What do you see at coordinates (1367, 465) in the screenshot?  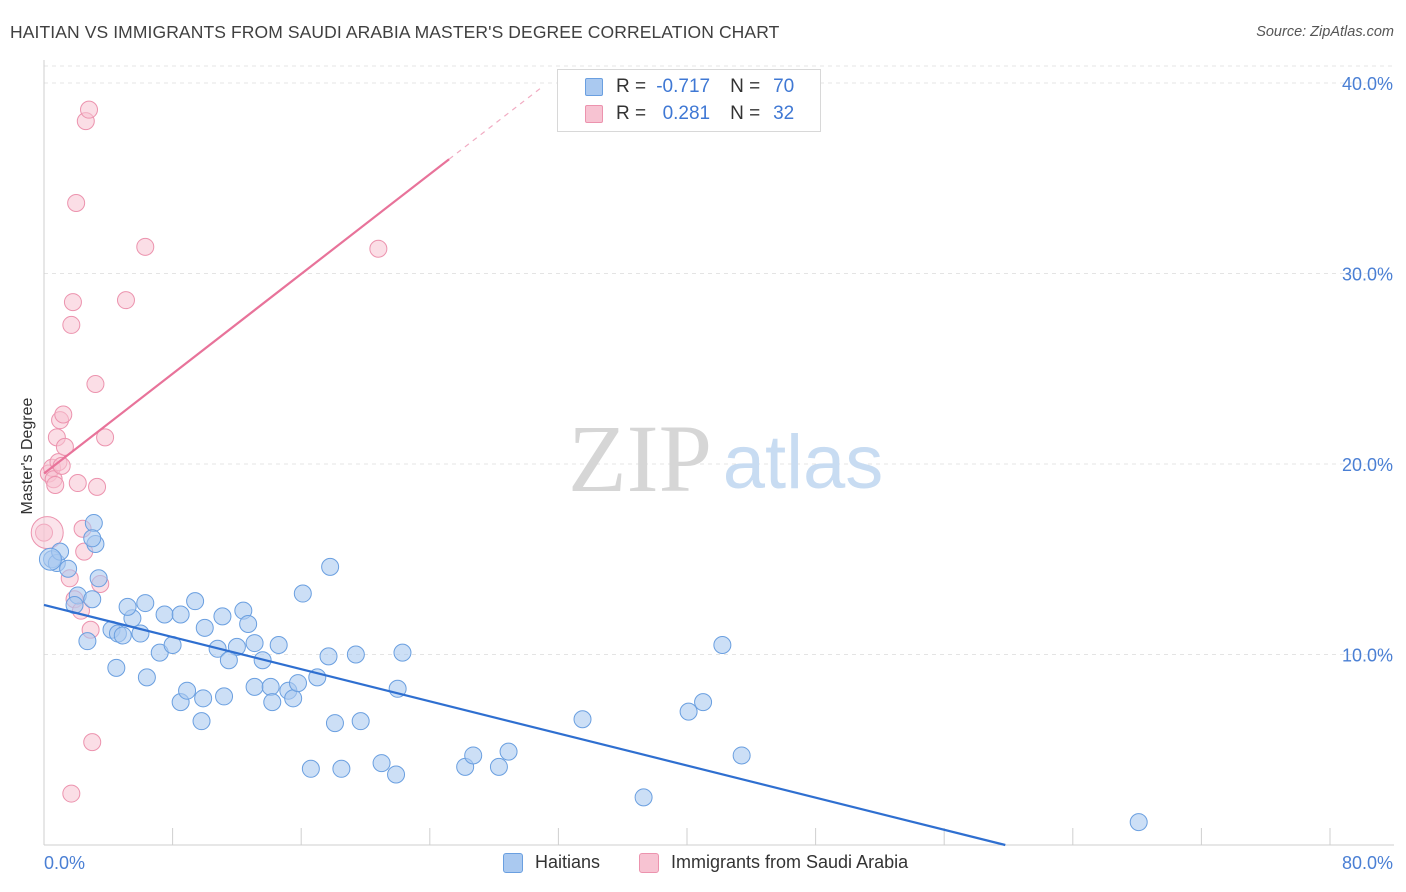 I see `y-tick-label: 20.0%` at bounding box center [1367, 465].